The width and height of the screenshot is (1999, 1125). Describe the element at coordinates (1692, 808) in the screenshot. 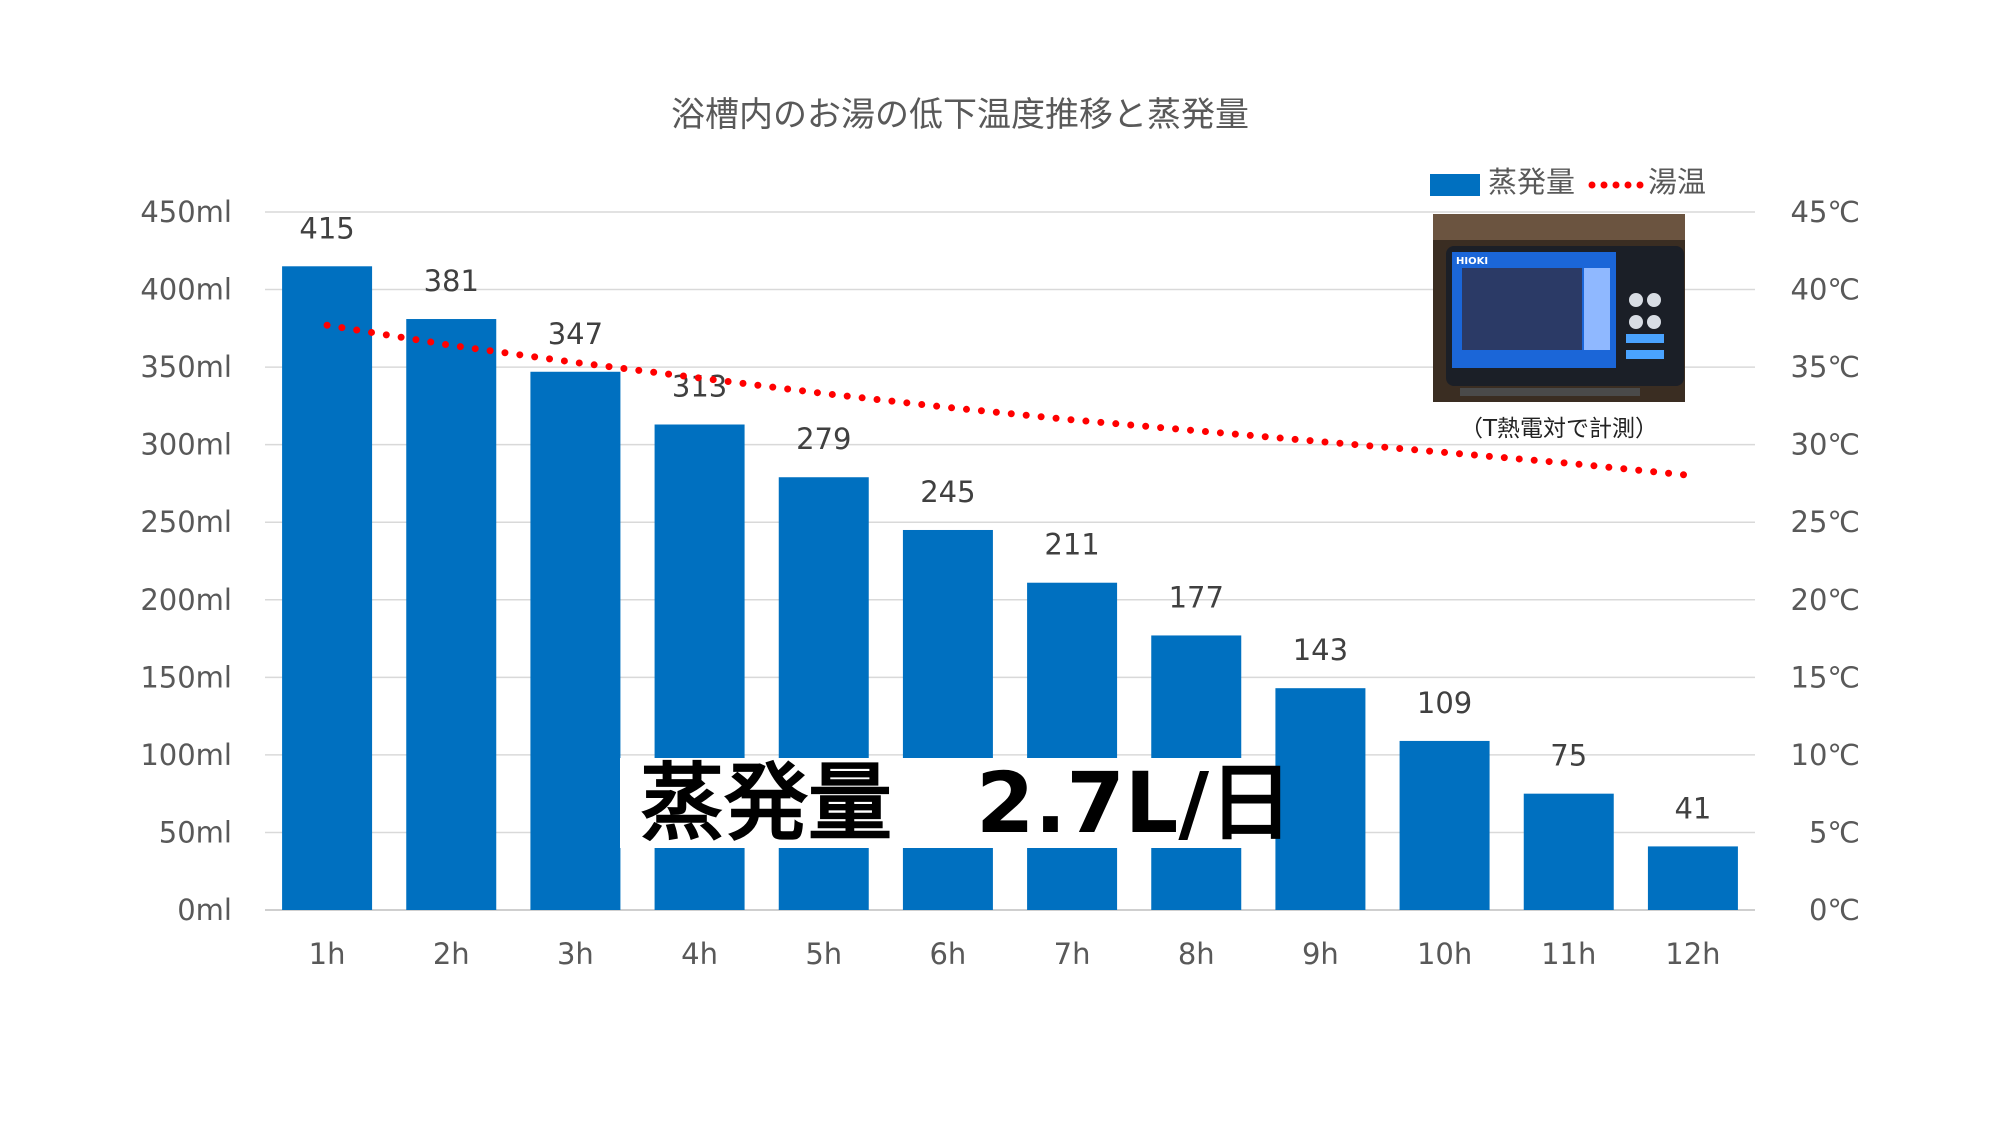

I see `bar-data-label: 41` at that location.